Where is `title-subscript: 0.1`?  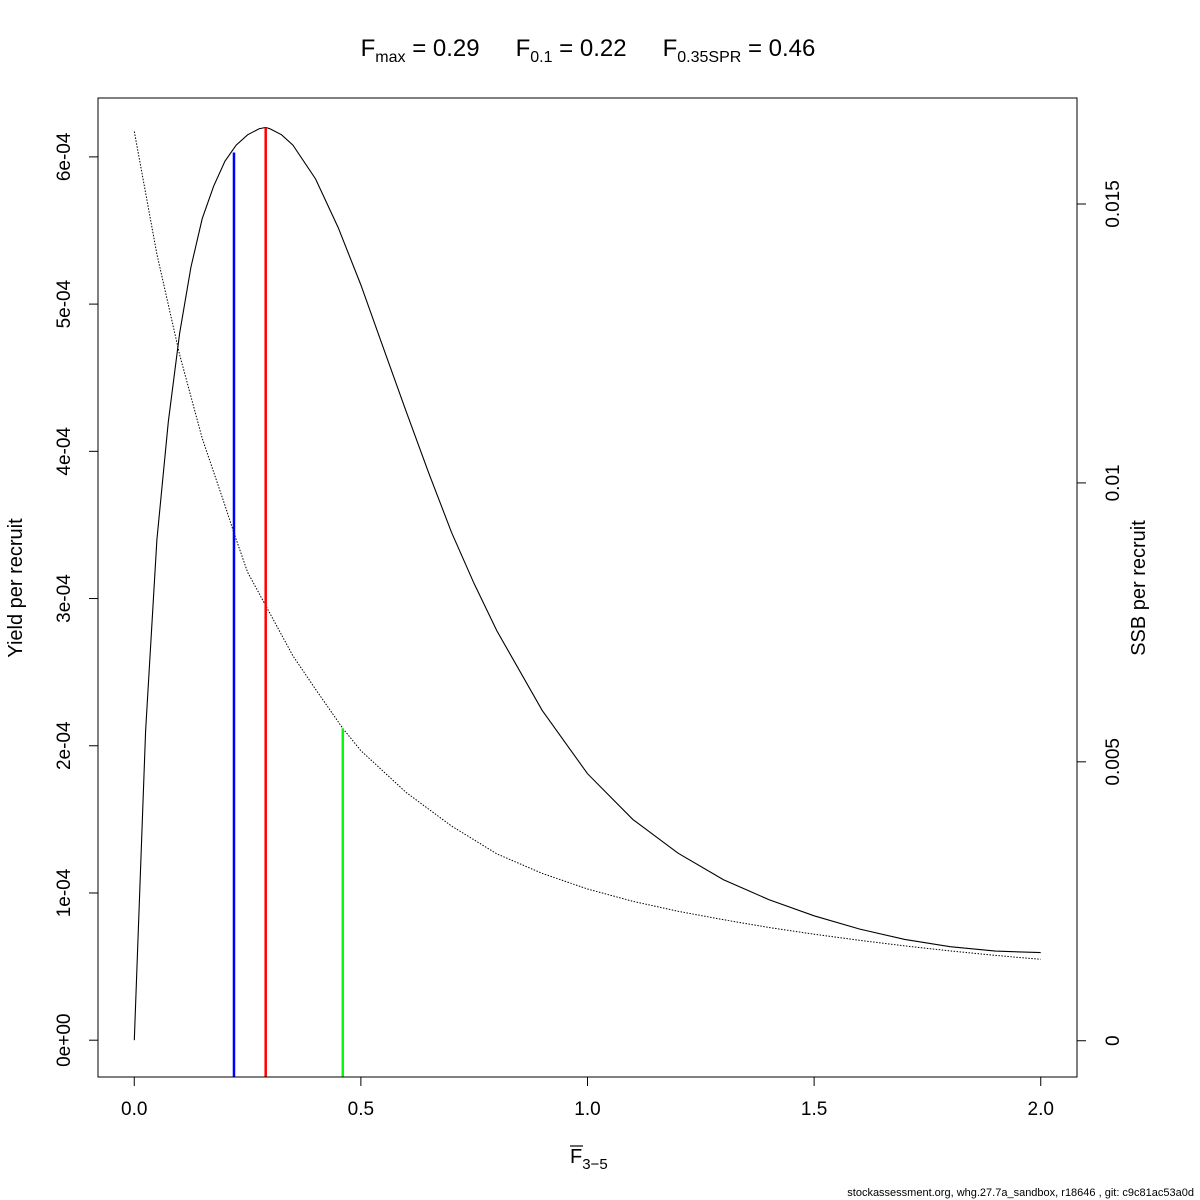 title-subscript: 0.1 is located at coordinates (541, 57).